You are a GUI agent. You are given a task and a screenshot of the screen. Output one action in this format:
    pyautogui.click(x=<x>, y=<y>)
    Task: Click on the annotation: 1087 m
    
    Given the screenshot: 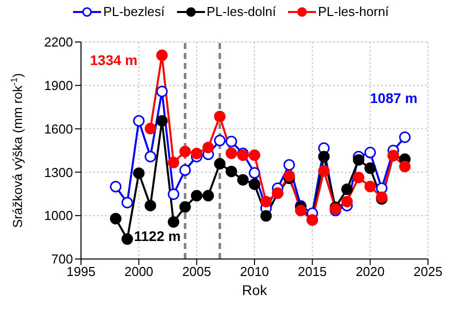 What is the action you would take?
    pyautogui.click(x=394, y=98)
    